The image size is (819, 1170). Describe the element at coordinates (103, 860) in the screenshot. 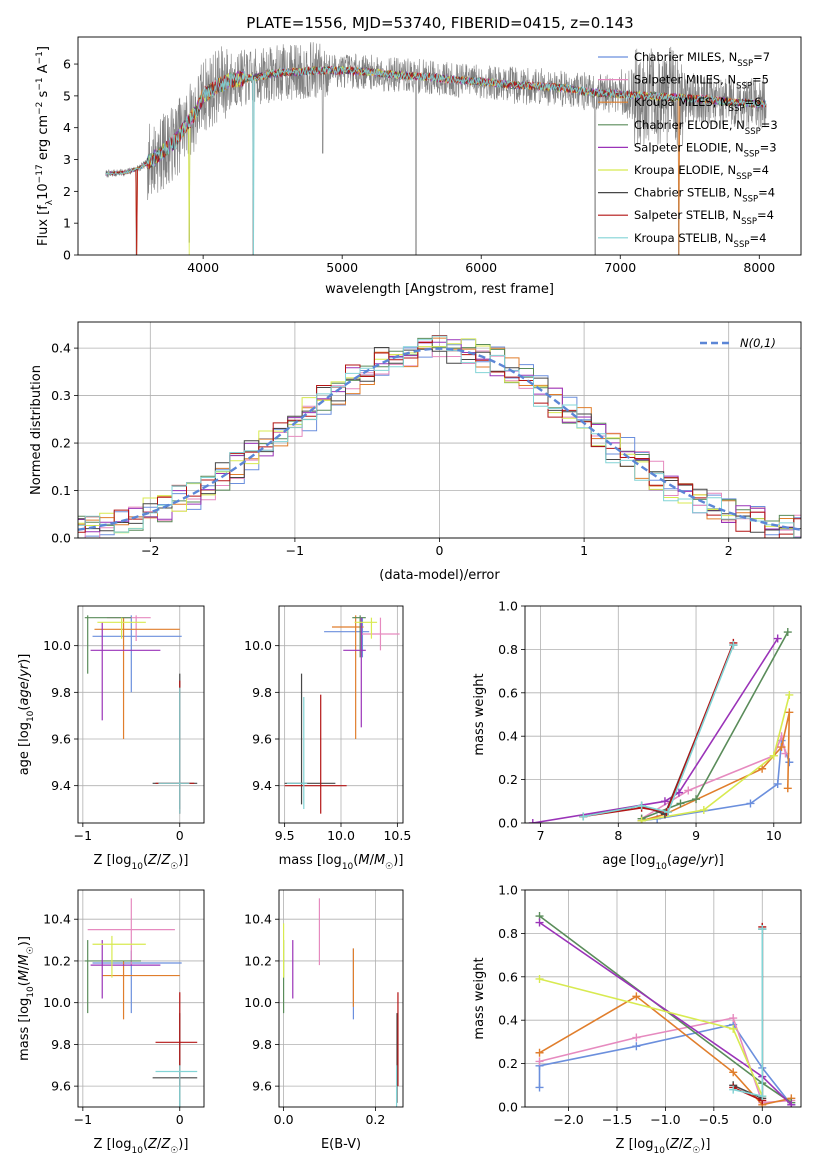

I see `label-part: Z [` at that location.